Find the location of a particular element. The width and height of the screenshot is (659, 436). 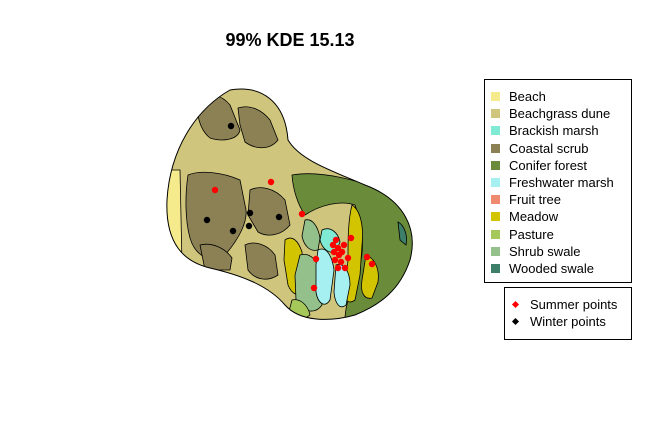

legend-item: Shrub swale is located at coordinates (536, 251).